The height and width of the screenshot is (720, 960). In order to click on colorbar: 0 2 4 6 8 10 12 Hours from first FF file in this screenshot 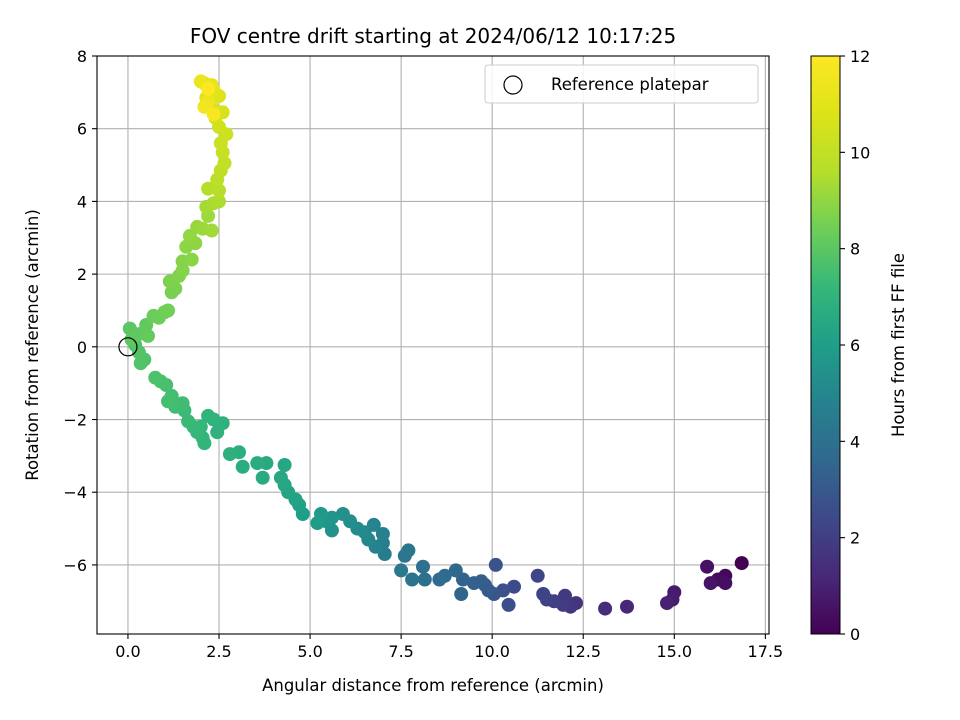, I will do `click(859, 345)`.